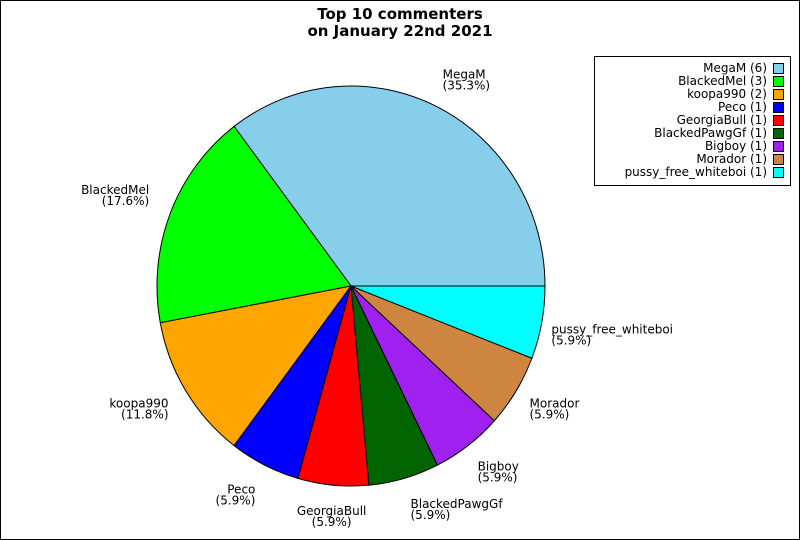  I want to click on legend-item: koopa990 (2), so click(735, 94).